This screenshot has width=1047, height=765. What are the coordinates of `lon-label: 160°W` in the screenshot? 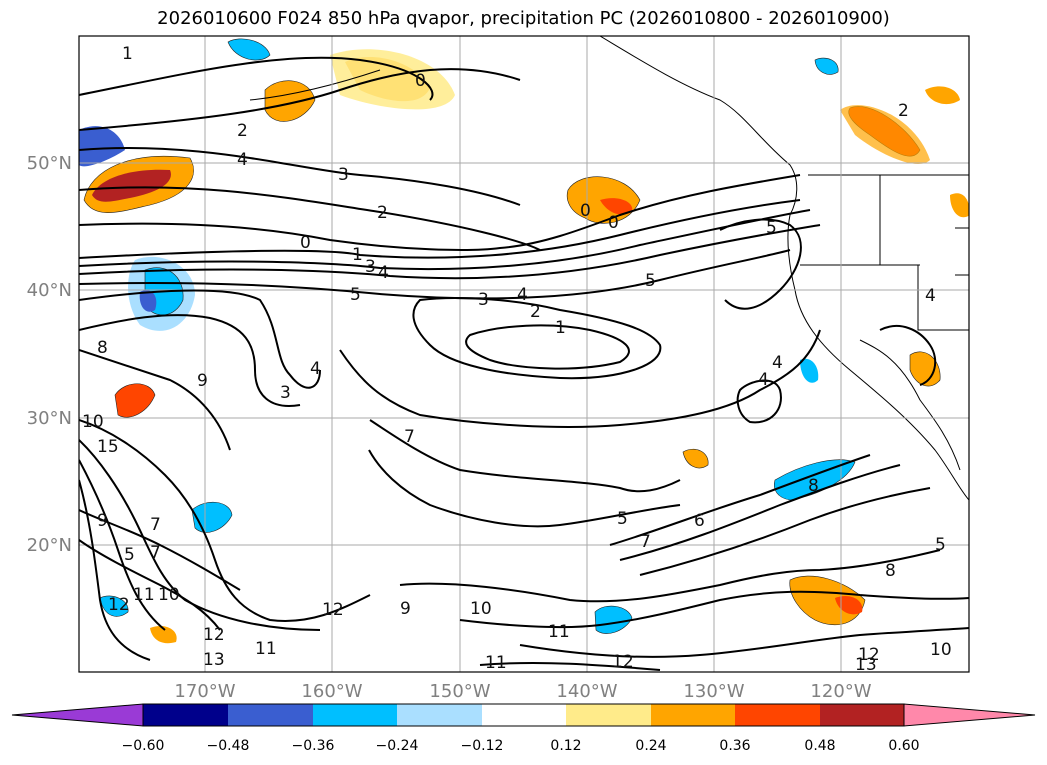 It's located at (331, 691).